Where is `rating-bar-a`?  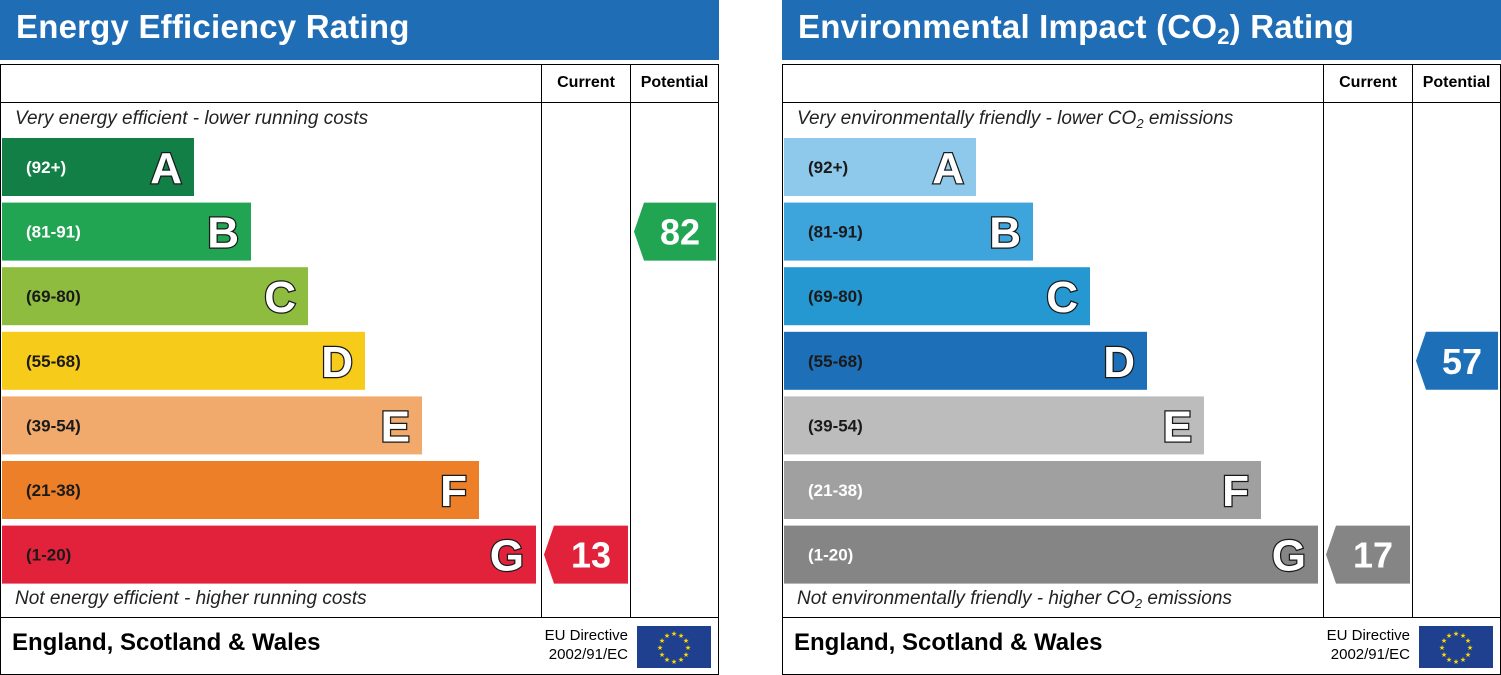 rating-bar-a is located at coordinates (98, 167).